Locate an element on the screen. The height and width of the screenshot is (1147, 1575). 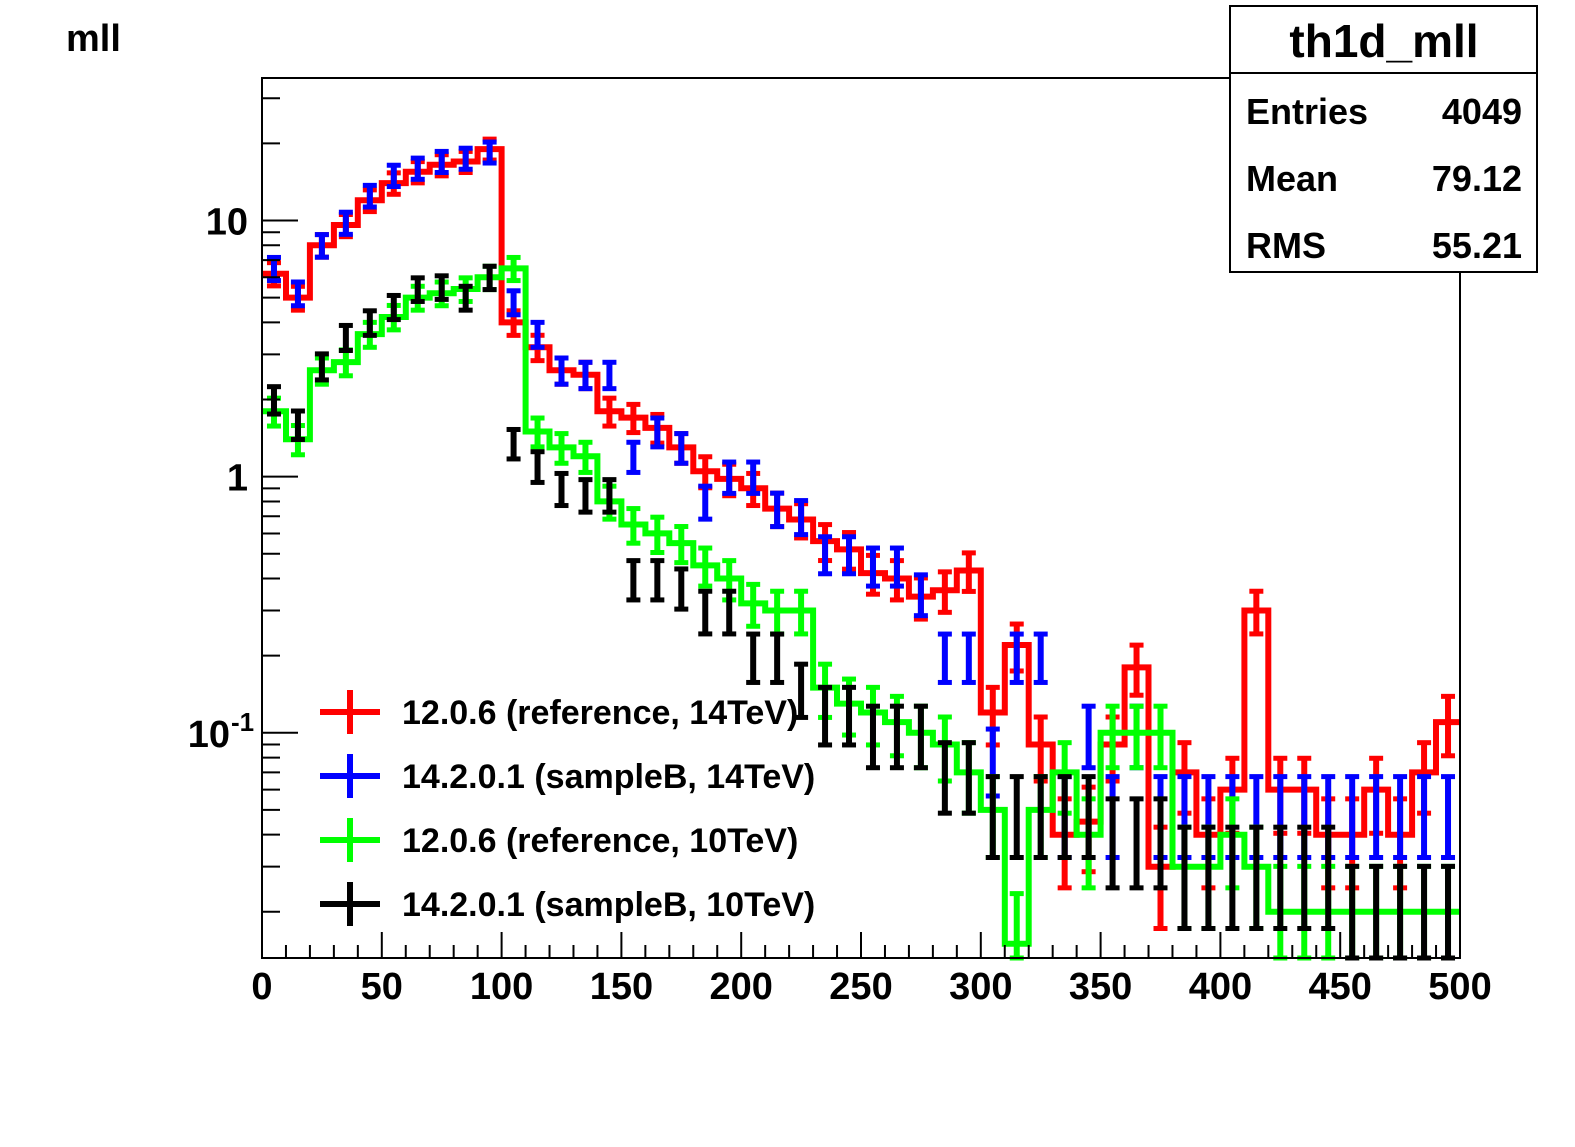
legend-item: 12.0.6 (reference, 14TeV) is located at coordinates (559, 712).